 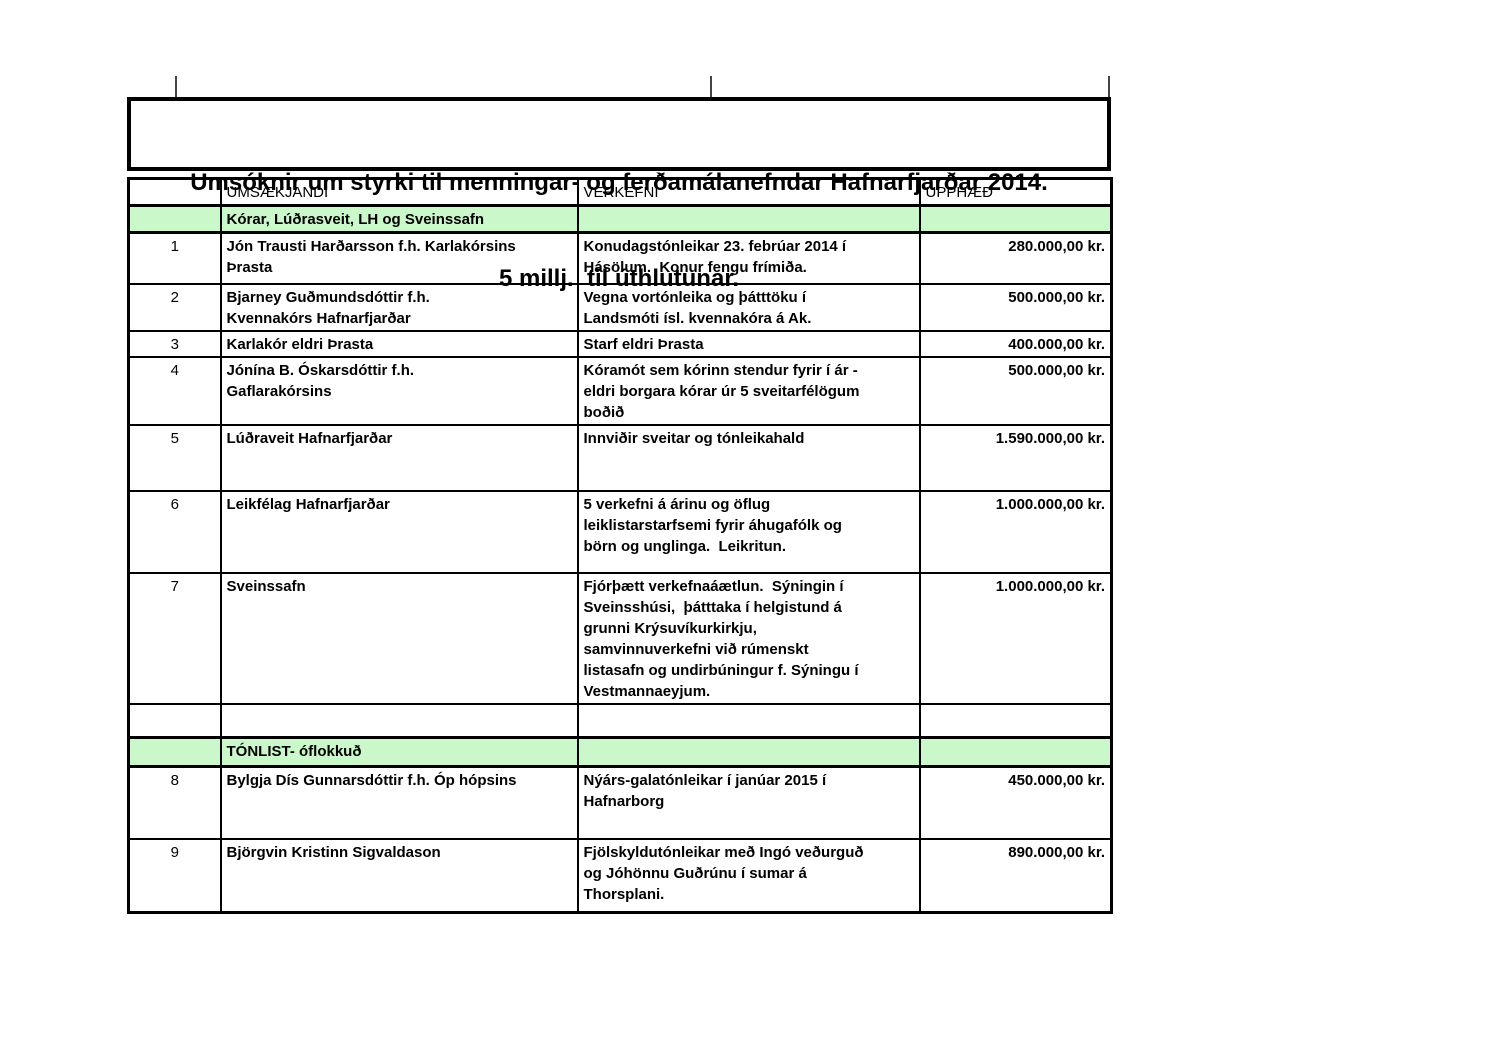 What do you see at coordinates (399, 875) in the screenshot?
I see `applicant-cell: Björgvin Kristinn Sigvaldason` at bounding box center [399, 875].